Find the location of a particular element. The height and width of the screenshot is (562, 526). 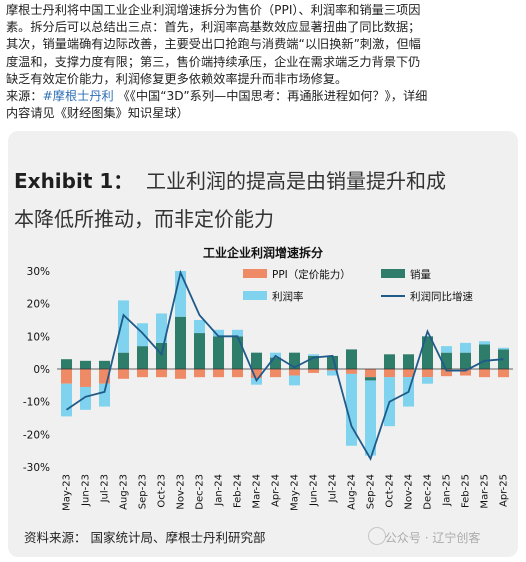

chart-title: 工业企业利润增速拆分 is located at coordinates (263, 252).